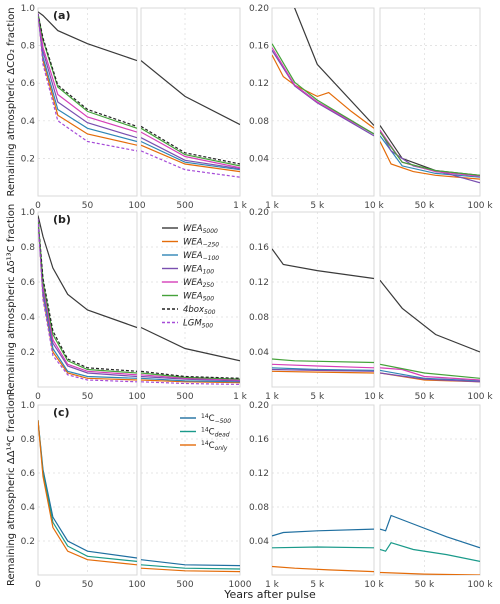  Describe the element at coordinates (28, 248) in the screenshot. I see `y-tick-label: 0.8` at that location.